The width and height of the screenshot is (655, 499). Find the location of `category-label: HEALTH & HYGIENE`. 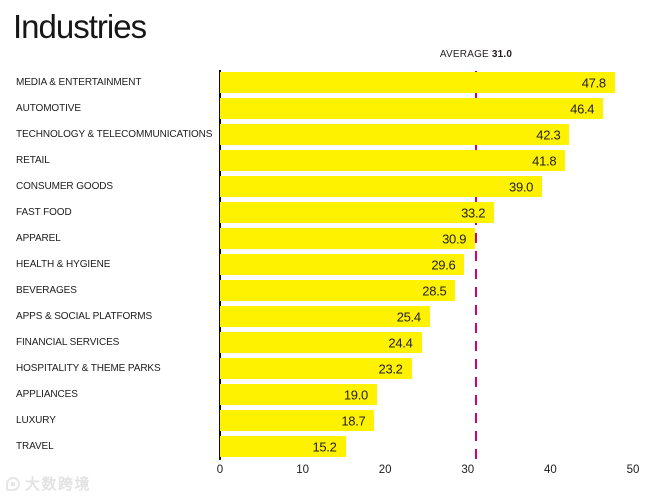

category-label: HEALTH & HYGIENE is located at coordinates (63, 264).